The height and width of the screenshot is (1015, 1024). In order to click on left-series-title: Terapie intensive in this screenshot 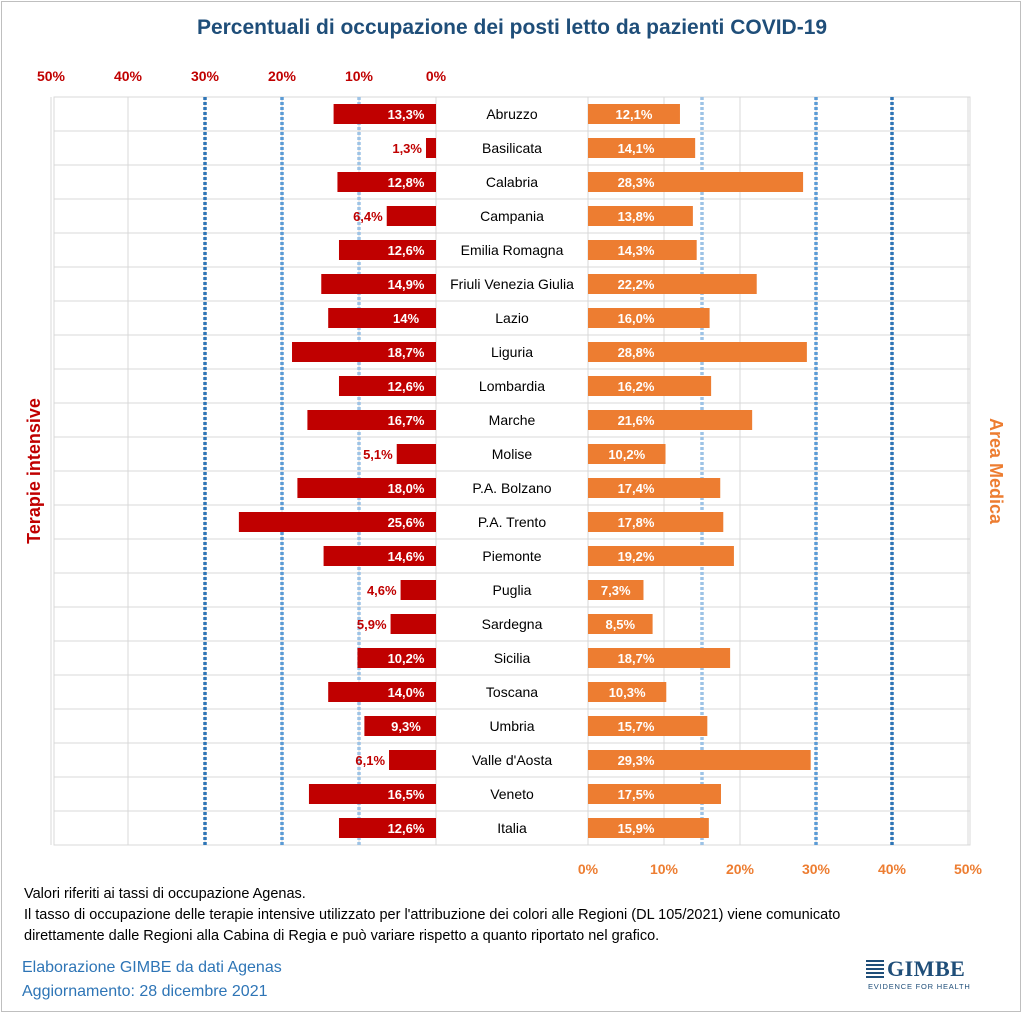, I will do `click(34, 471)`.